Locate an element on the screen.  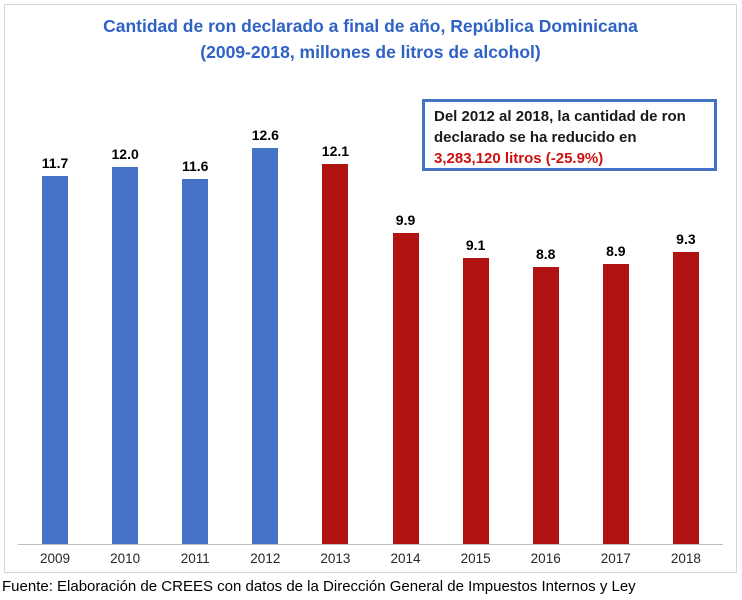
bar-column-2016: 8.8 is located at coordinates (546, 324).